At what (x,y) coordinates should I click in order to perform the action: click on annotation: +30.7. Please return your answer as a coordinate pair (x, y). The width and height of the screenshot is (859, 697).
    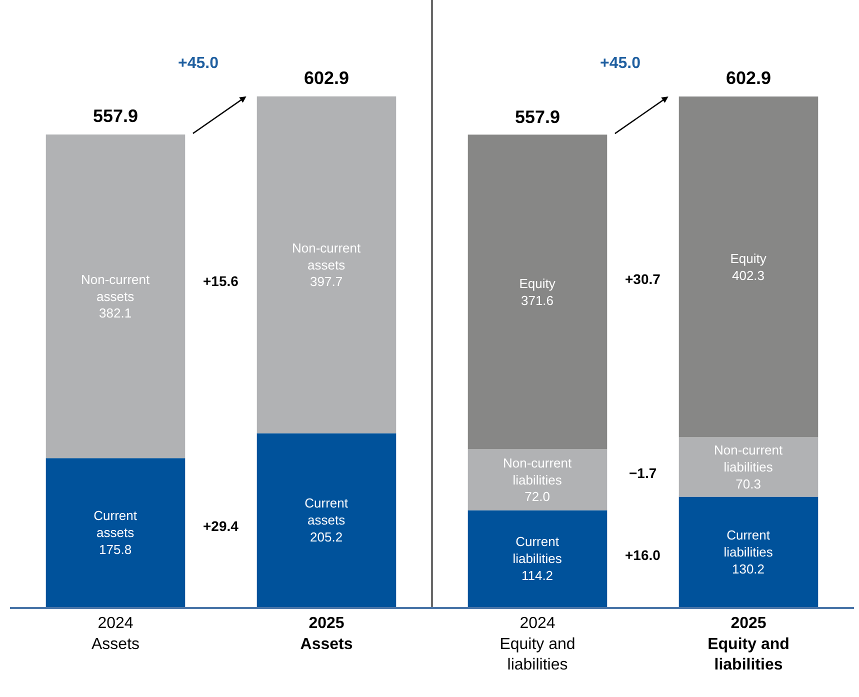
    Looking at the image, I should click on (643, 279).